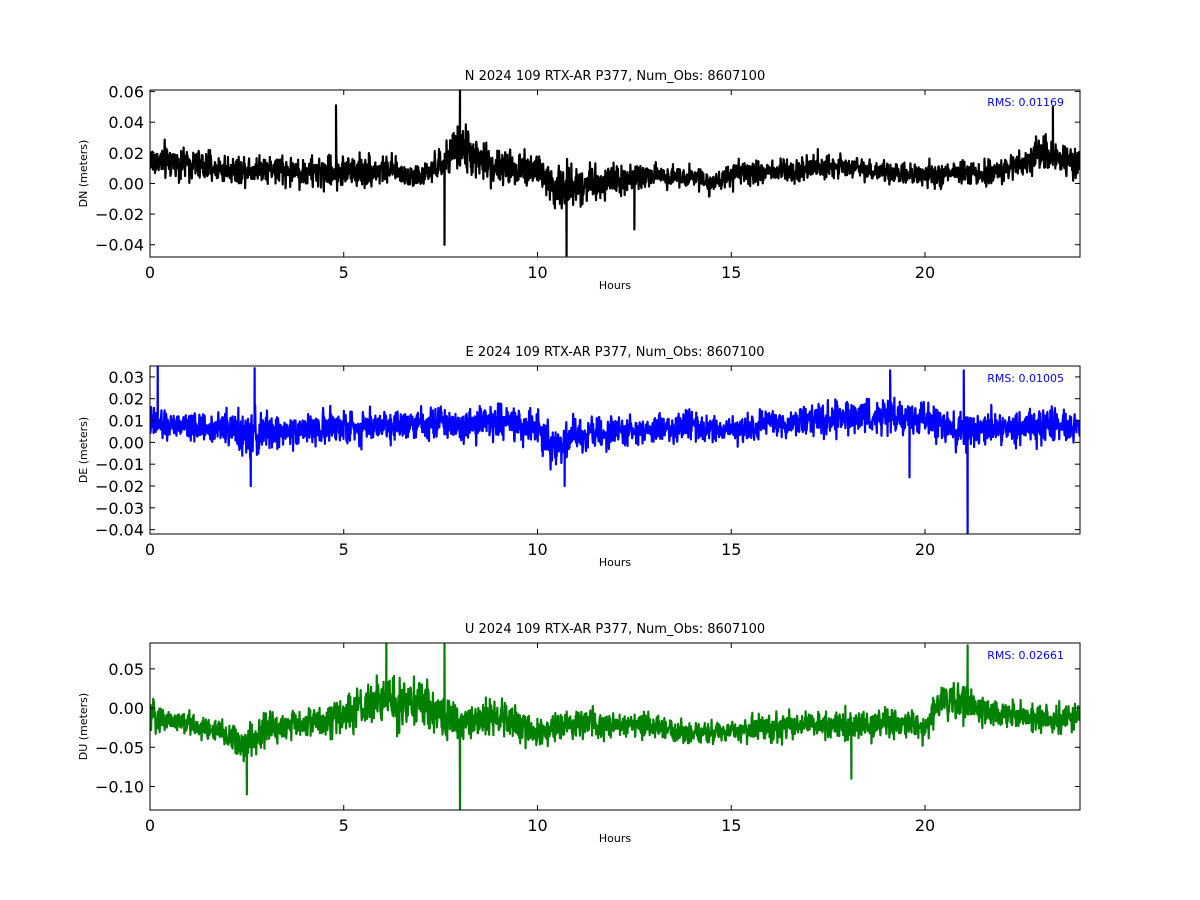 The width and height of the screenshot is (1200, 900). I want to click on dn-x-tick-label: 10, so click(537, 272).